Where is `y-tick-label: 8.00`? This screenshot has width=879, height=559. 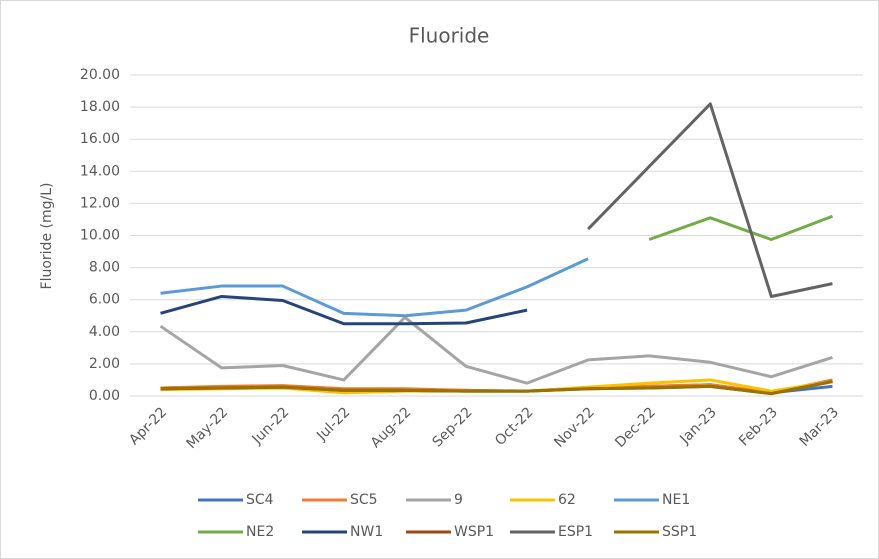
y-tick-label: 8.00 is located at coordinates (104, 268).